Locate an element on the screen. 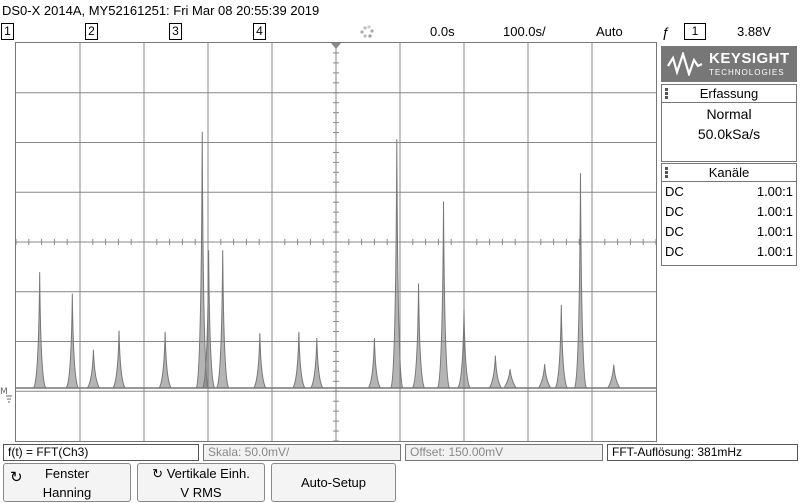 The height and width of the screenshot is (503, 800). svg-text: M is located at coordinates (4, 392).